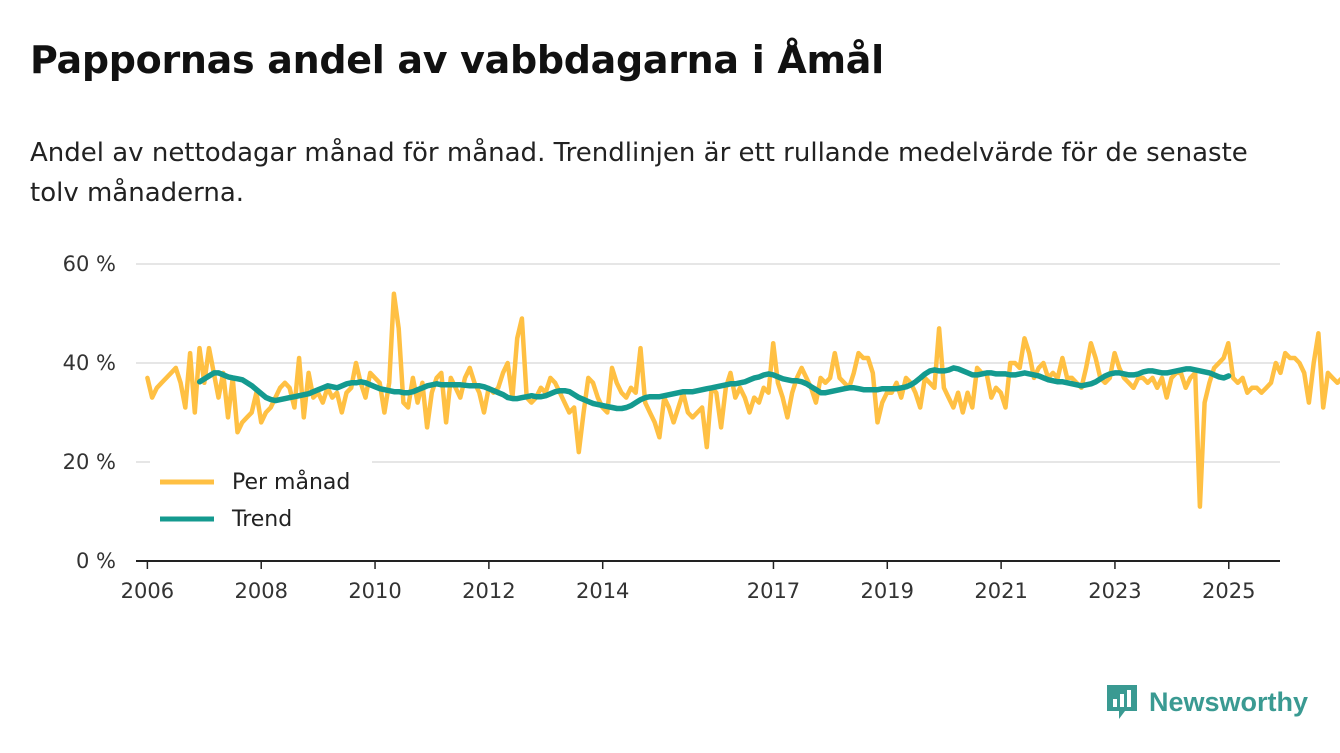 This screenshot has height=753, width=1340. Describe the element at coordinates (96, 561) in the screenshot. I see `y-tick-label: 0 %` at that location.